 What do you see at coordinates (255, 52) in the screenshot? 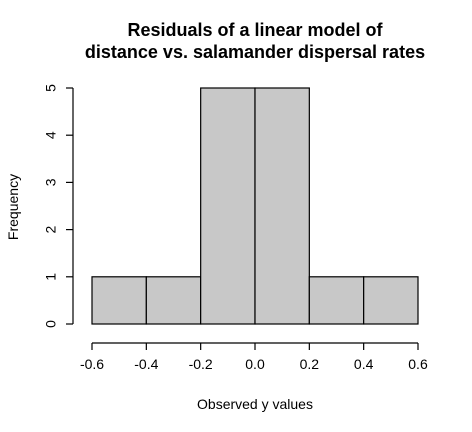
I see `chart-subtitle: distance vs. salamander dispersal rates` at bounding box center [255, 52].